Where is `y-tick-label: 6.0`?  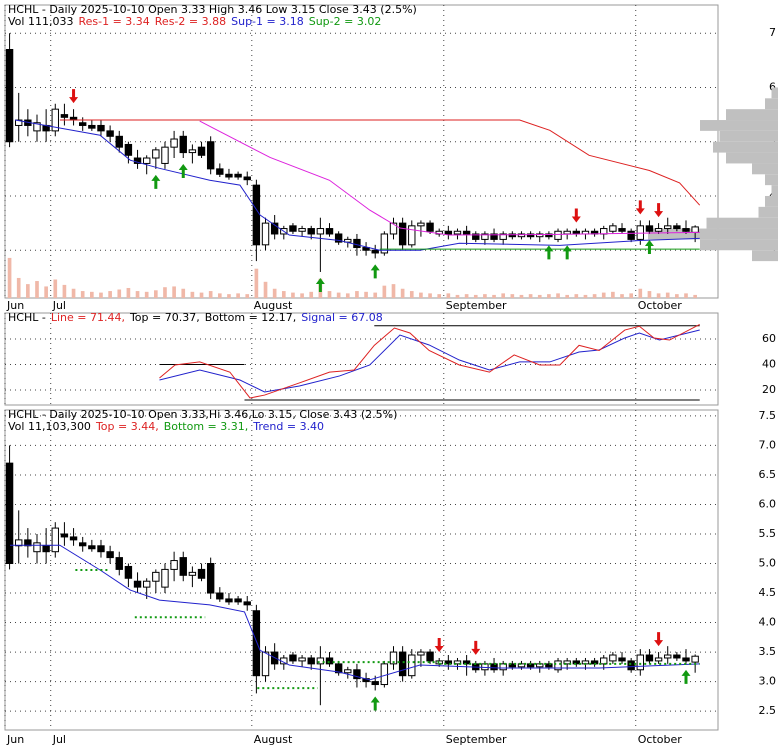
y-tick-label: 6.0 is located at coordinates (768, 503).